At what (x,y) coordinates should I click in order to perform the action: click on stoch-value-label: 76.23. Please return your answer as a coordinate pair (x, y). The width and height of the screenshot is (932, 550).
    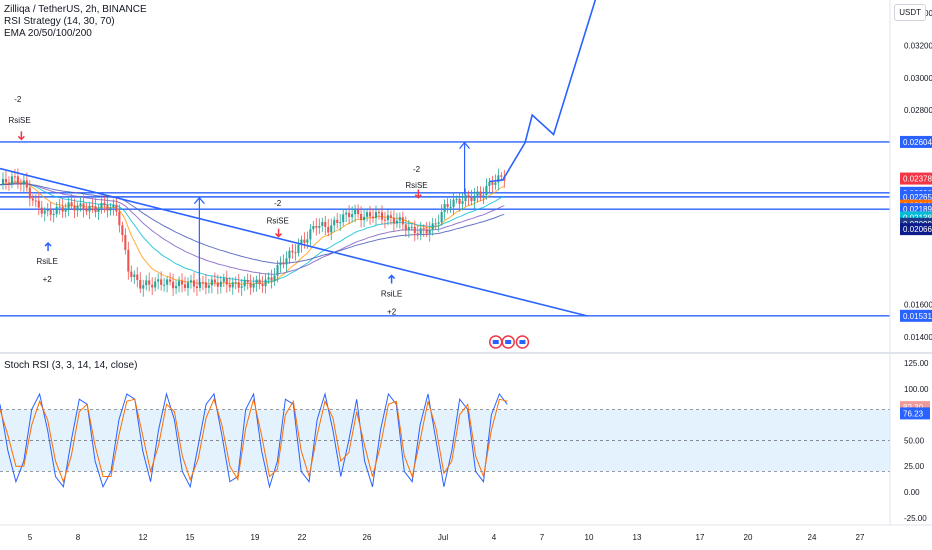
    Looking at the image, I should click on (913, 413).